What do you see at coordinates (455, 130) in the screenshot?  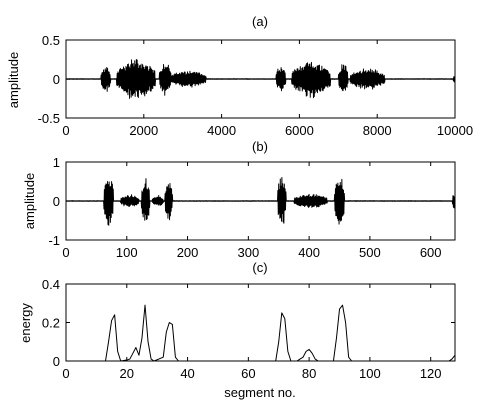 I see `panel-a-xtick-label: 10000` at bounding box center [455, 130].